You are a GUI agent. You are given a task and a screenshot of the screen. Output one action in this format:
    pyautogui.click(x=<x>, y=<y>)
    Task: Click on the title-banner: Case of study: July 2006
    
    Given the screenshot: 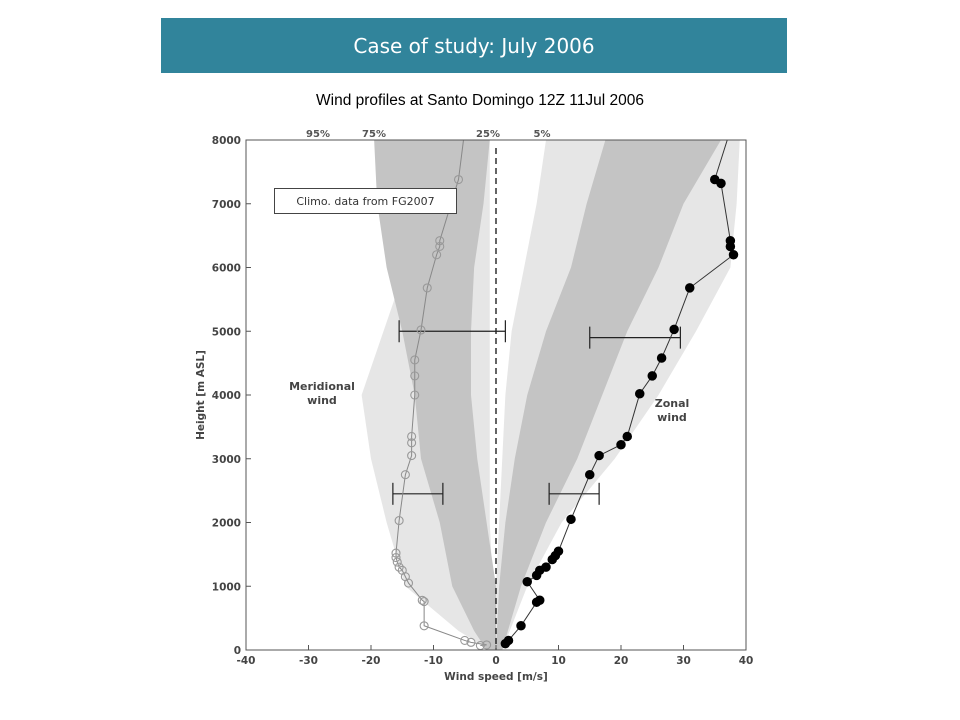 What is the action you would take?
    pyautogui.click(x=474, y=45)
    